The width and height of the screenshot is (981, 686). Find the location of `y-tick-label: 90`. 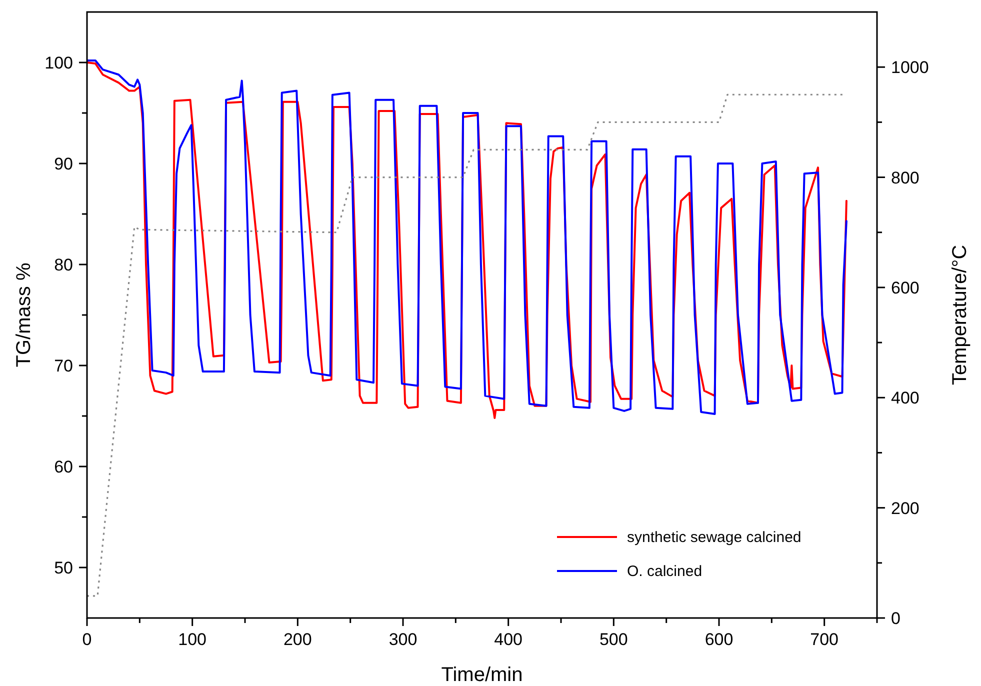

y-tick-label: 90 is located at coordinates (63, 164).